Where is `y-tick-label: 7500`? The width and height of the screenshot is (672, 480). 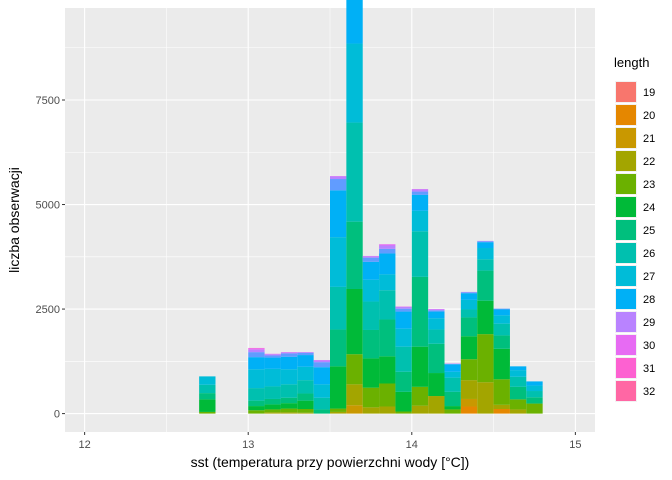
y-tick-label: 7500 is located at coordinates (48, 101).